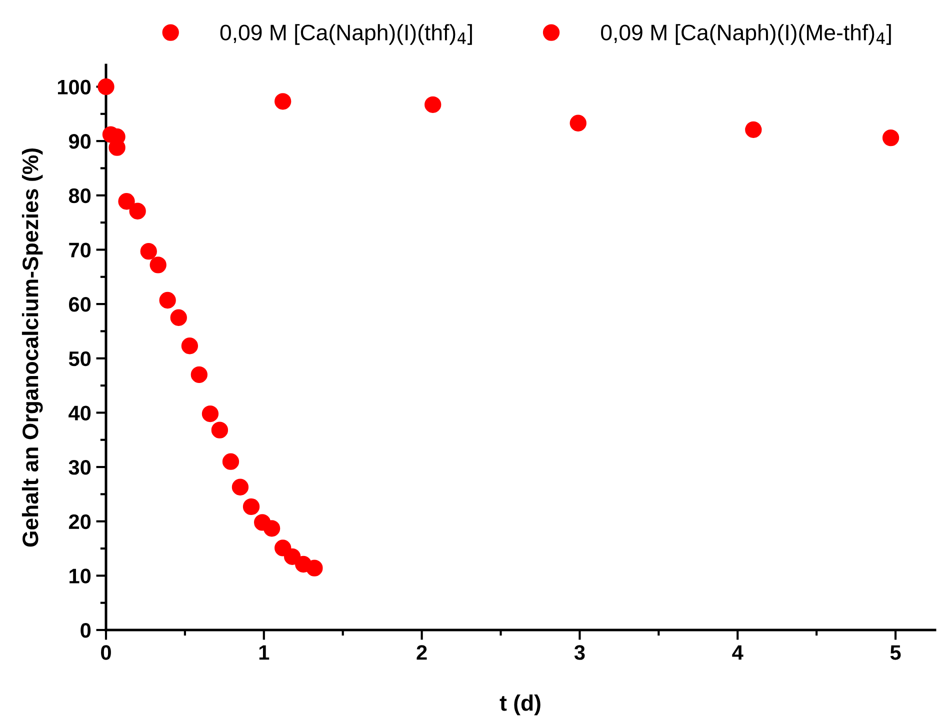 The height and width of the screenshot is (718, 938). Describe the element at coordinates (421, 652) in the screenshot. I see `x-tick-label: 2` at that location.